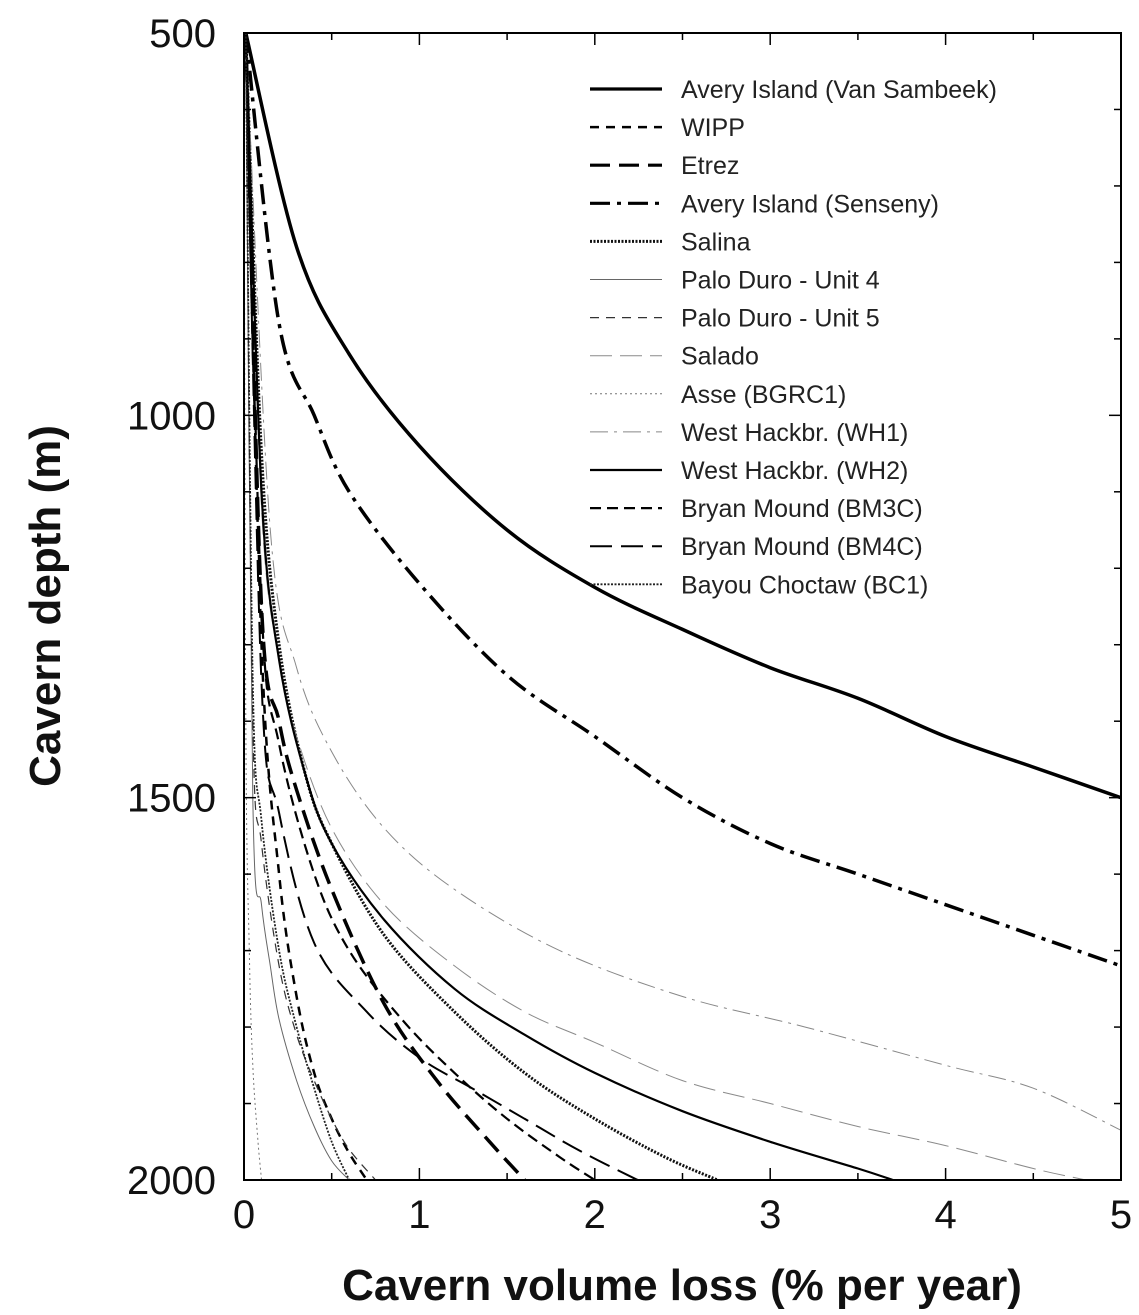 Image resolution: width=1139 pixels, height=1315 pixels. I want to click on legend-label-5: Salina, so click(716, 242).